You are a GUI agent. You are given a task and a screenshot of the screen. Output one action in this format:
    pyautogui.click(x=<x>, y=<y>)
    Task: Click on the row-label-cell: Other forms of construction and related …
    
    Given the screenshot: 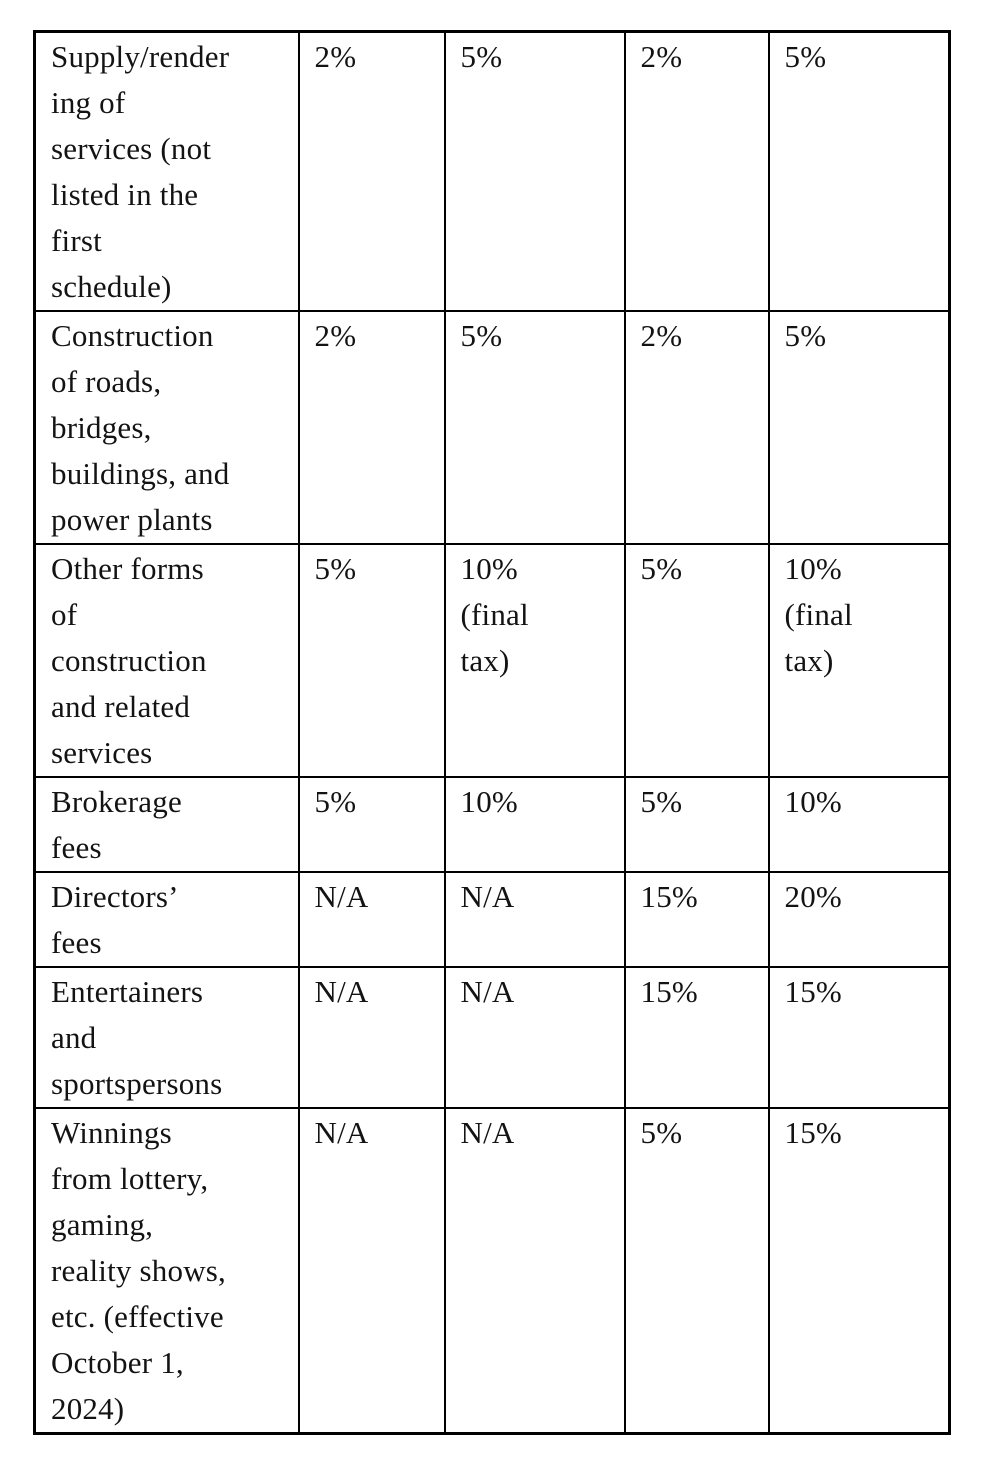 What is the action you would take?
    pyautogui.click(x=166, y=660)
    